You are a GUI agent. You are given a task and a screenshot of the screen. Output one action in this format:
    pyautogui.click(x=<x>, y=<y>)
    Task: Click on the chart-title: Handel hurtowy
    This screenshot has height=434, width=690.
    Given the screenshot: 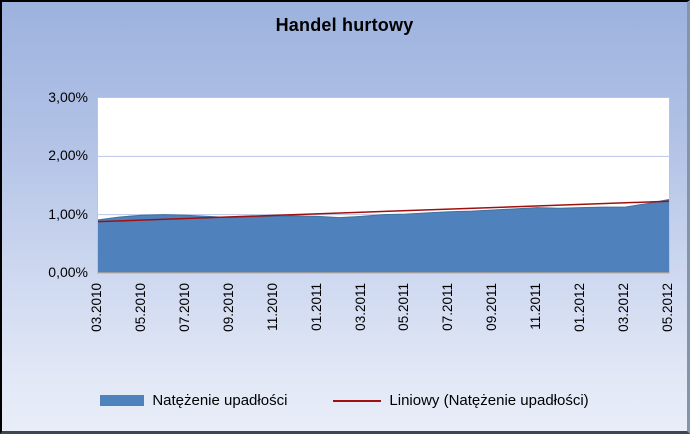 What is the action you would take?
    pyautogui.click(x=344, y=25)
    